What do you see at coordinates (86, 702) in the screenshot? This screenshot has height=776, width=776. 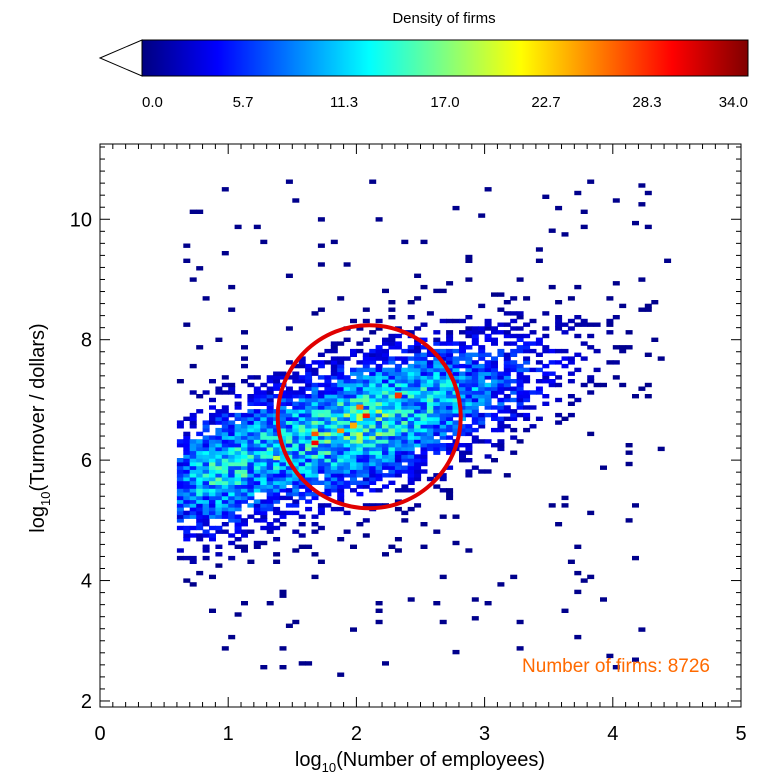 I see `y-tick-label: 2` at bounding box center [86, 702].